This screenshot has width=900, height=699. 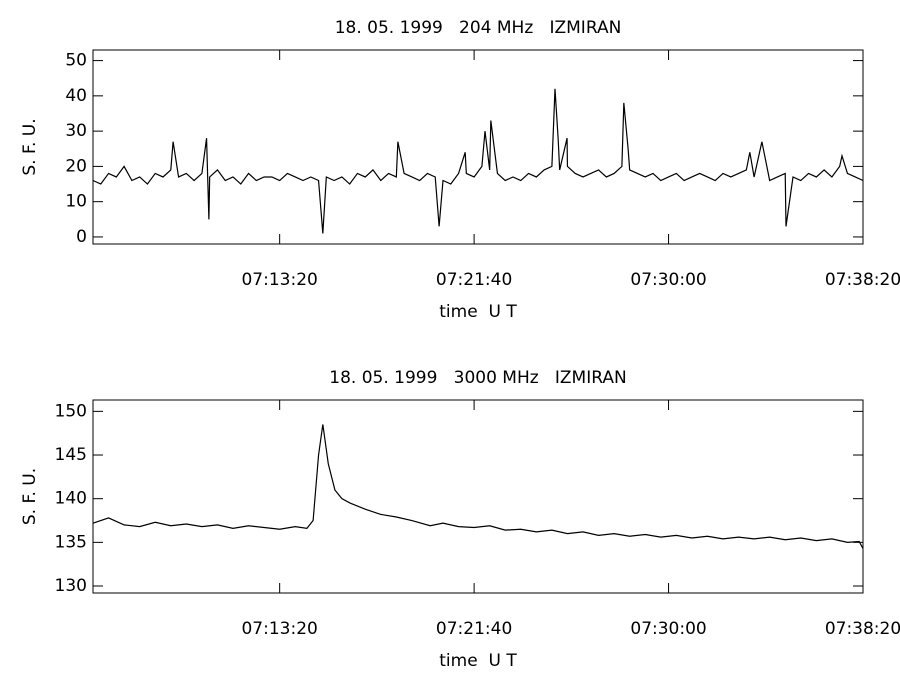 I want to click on y-tick-label: 40, so click(x=76, y=96).